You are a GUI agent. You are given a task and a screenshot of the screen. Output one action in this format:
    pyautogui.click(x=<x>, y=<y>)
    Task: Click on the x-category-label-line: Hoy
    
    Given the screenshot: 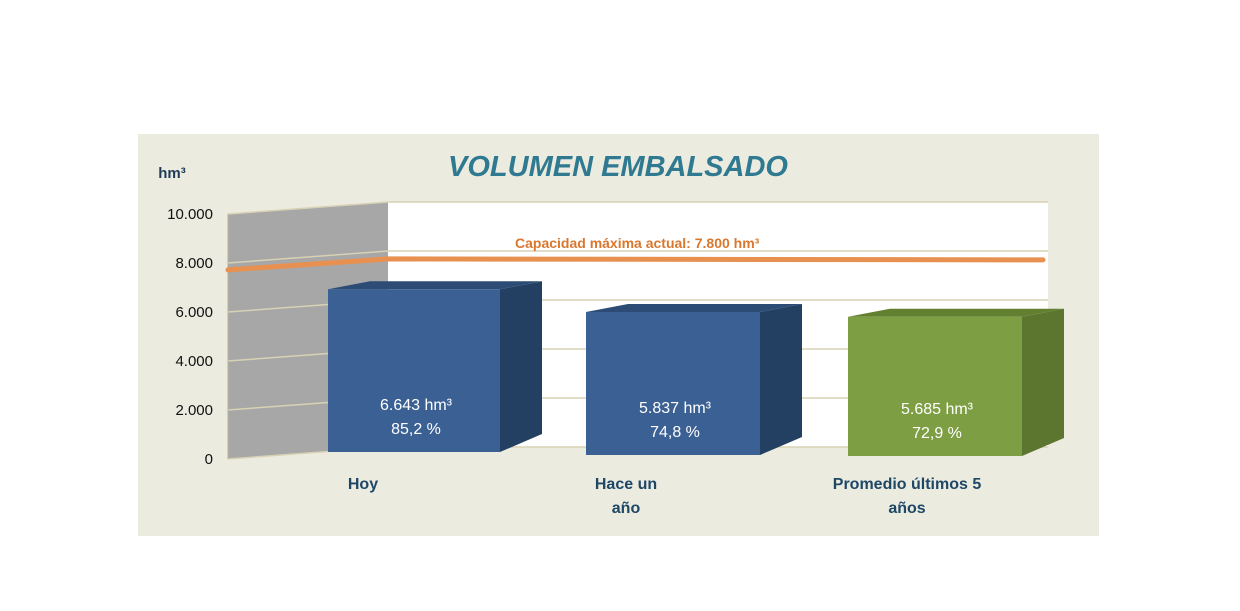 What is the action you would take?
    pyautogui.click(x=363, y=484)
    